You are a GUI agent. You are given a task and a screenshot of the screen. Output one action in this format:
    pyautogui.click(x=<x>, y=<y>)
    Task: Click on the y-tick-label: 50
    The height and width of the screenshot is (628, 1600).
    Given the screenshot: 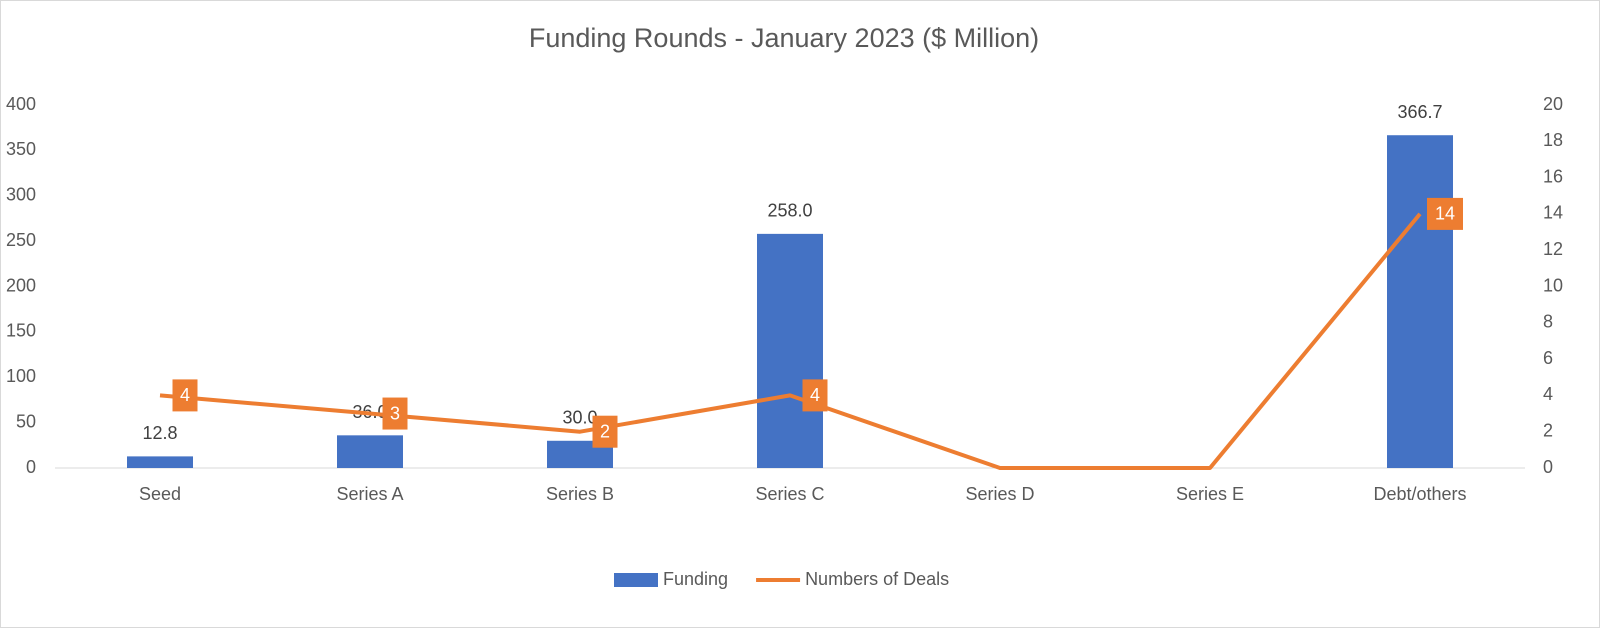 What is the action you would take?
    pyautogui.click(x=26, y=421)
    